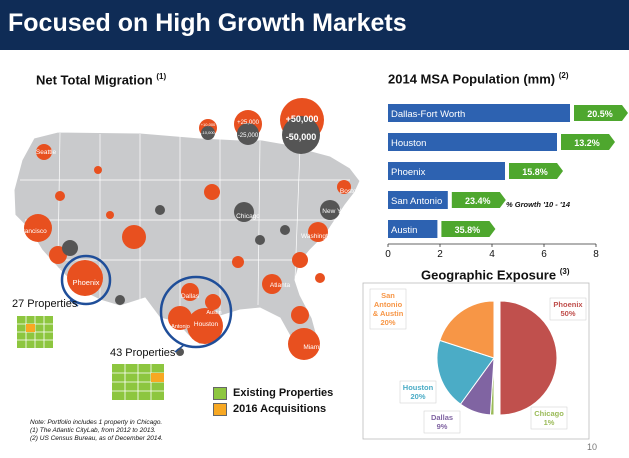  Describe the element at coordinates (120, 300) in the screenshot. I see `bubble-tucson` at that location.